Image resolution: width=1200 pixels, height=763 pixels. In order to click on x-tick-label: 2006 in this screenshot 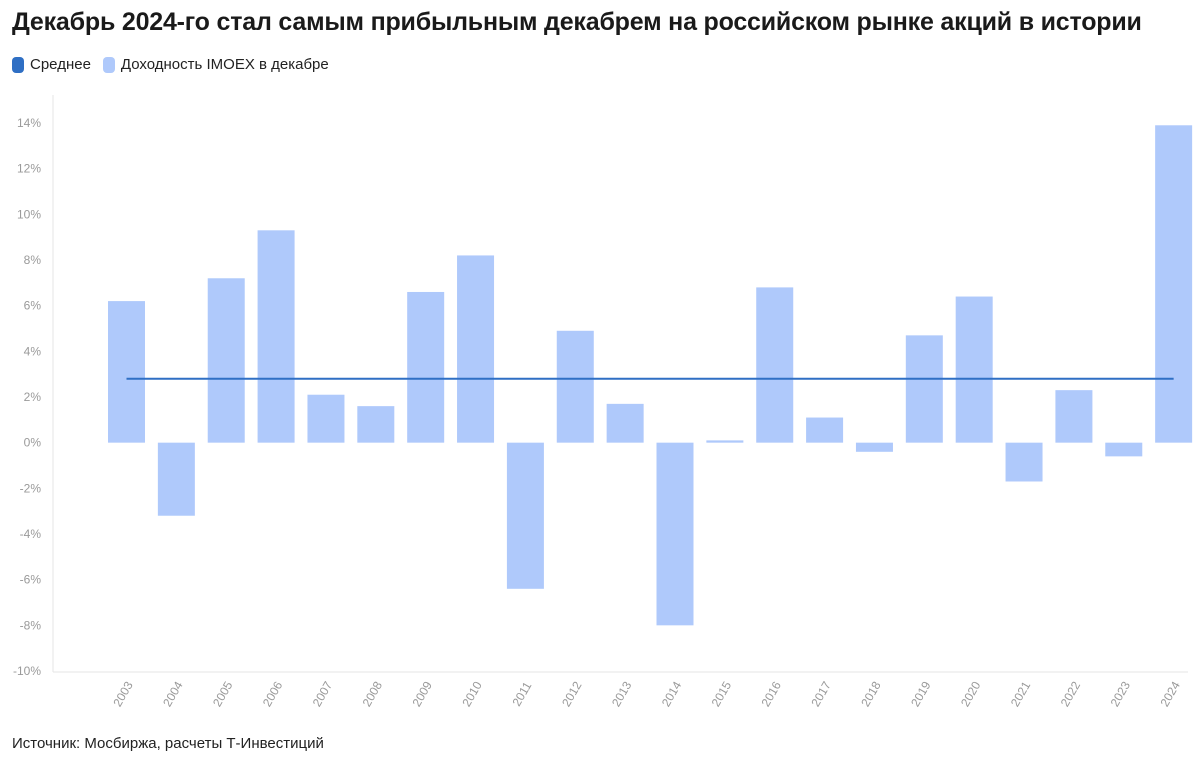, I will do `click(273, 694)`.